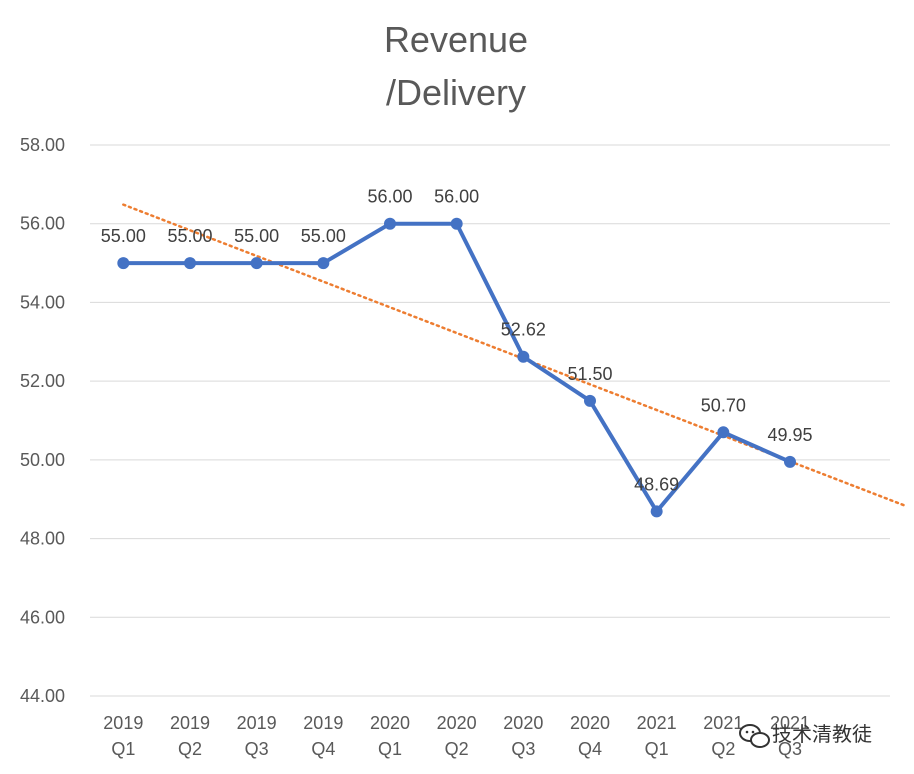 This screenshot has height=774, width=914. Describe the element at coordinates (42, 696) in the screenshot. I see `y-tick-label: 44.00` at that location.